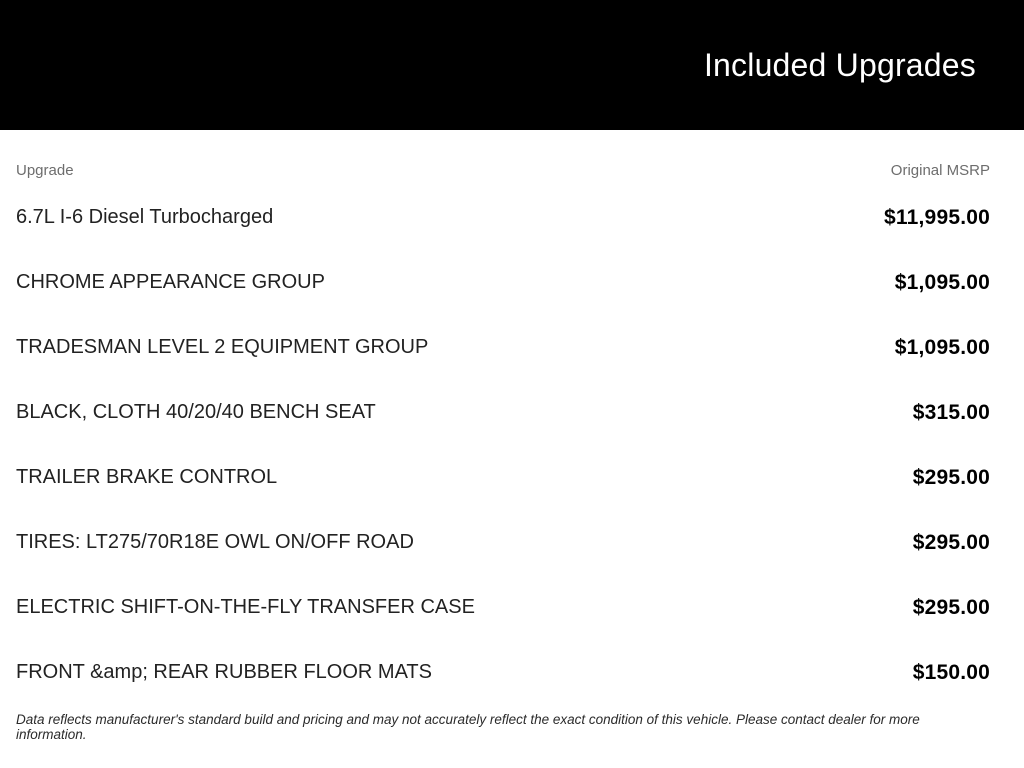 This screenshot has height=768, width=1024. Describe the element at coordinates (503, 477) in the screenshot. I see `table-row: TRAILER BRAKE CONTROL $295.00` at that location.